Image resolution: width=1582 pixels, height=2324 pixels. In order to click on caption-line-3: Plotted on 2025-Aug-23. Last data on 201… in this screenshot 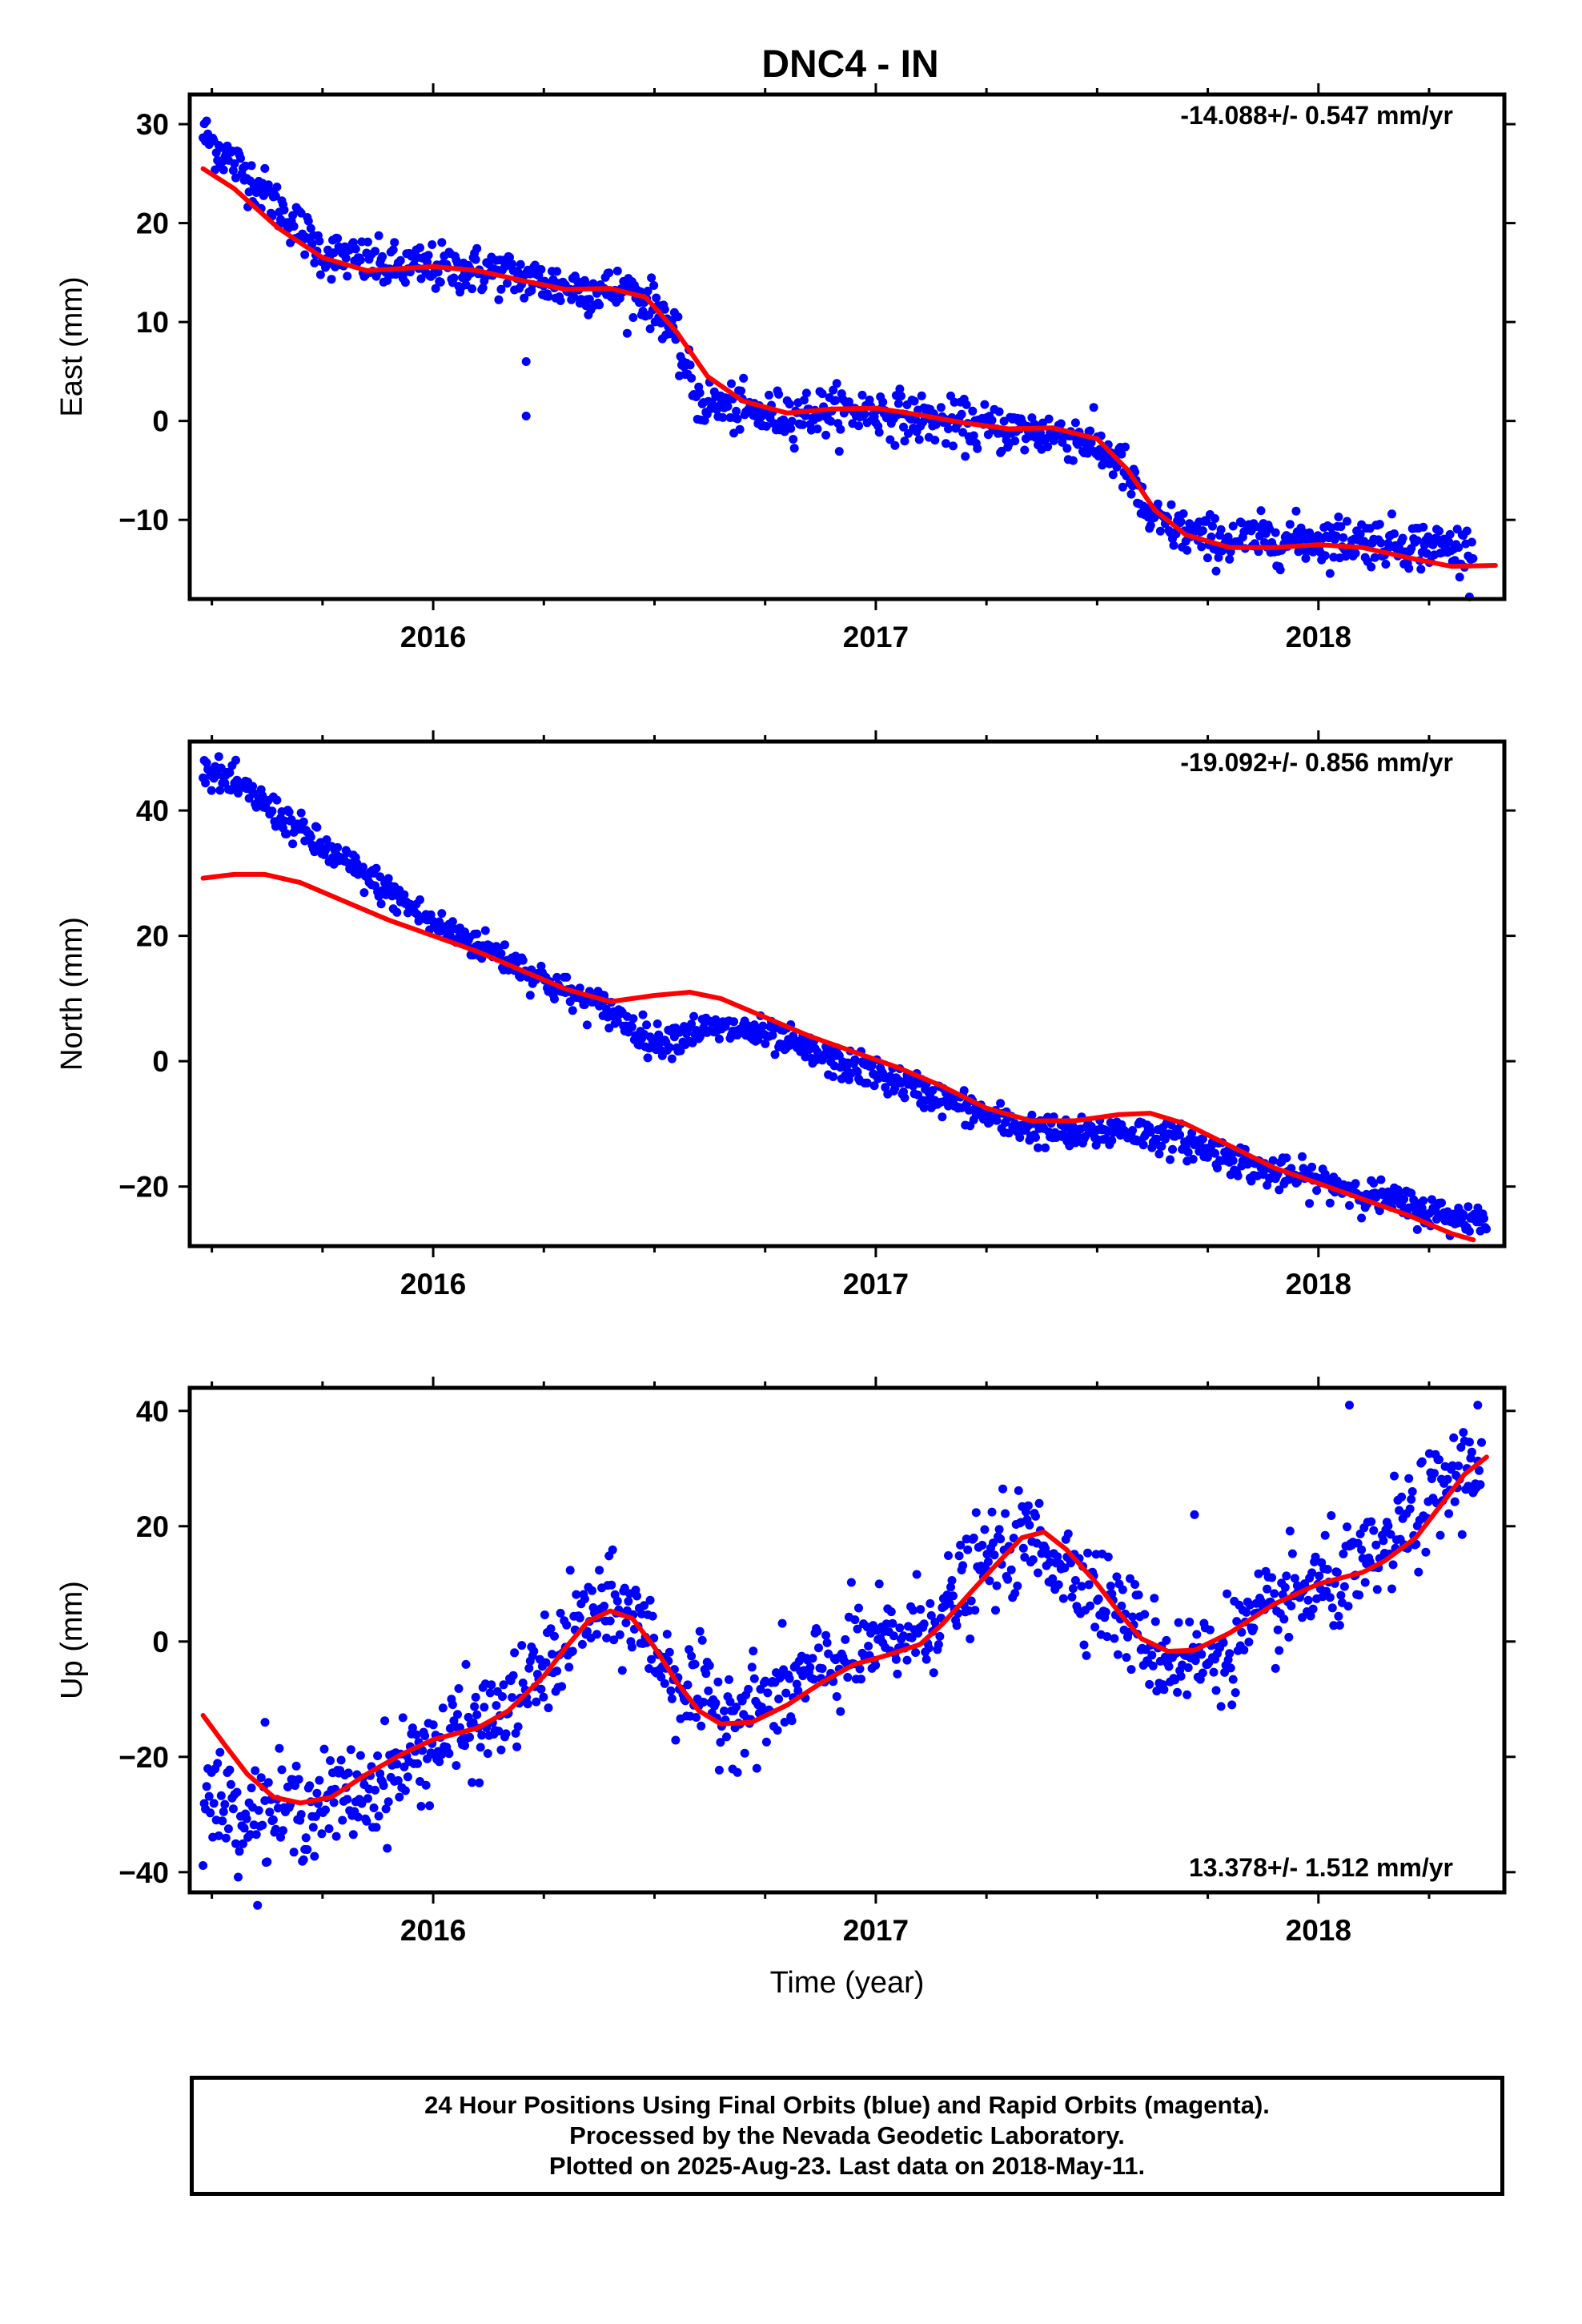, I will do `click(847, 2166)`.